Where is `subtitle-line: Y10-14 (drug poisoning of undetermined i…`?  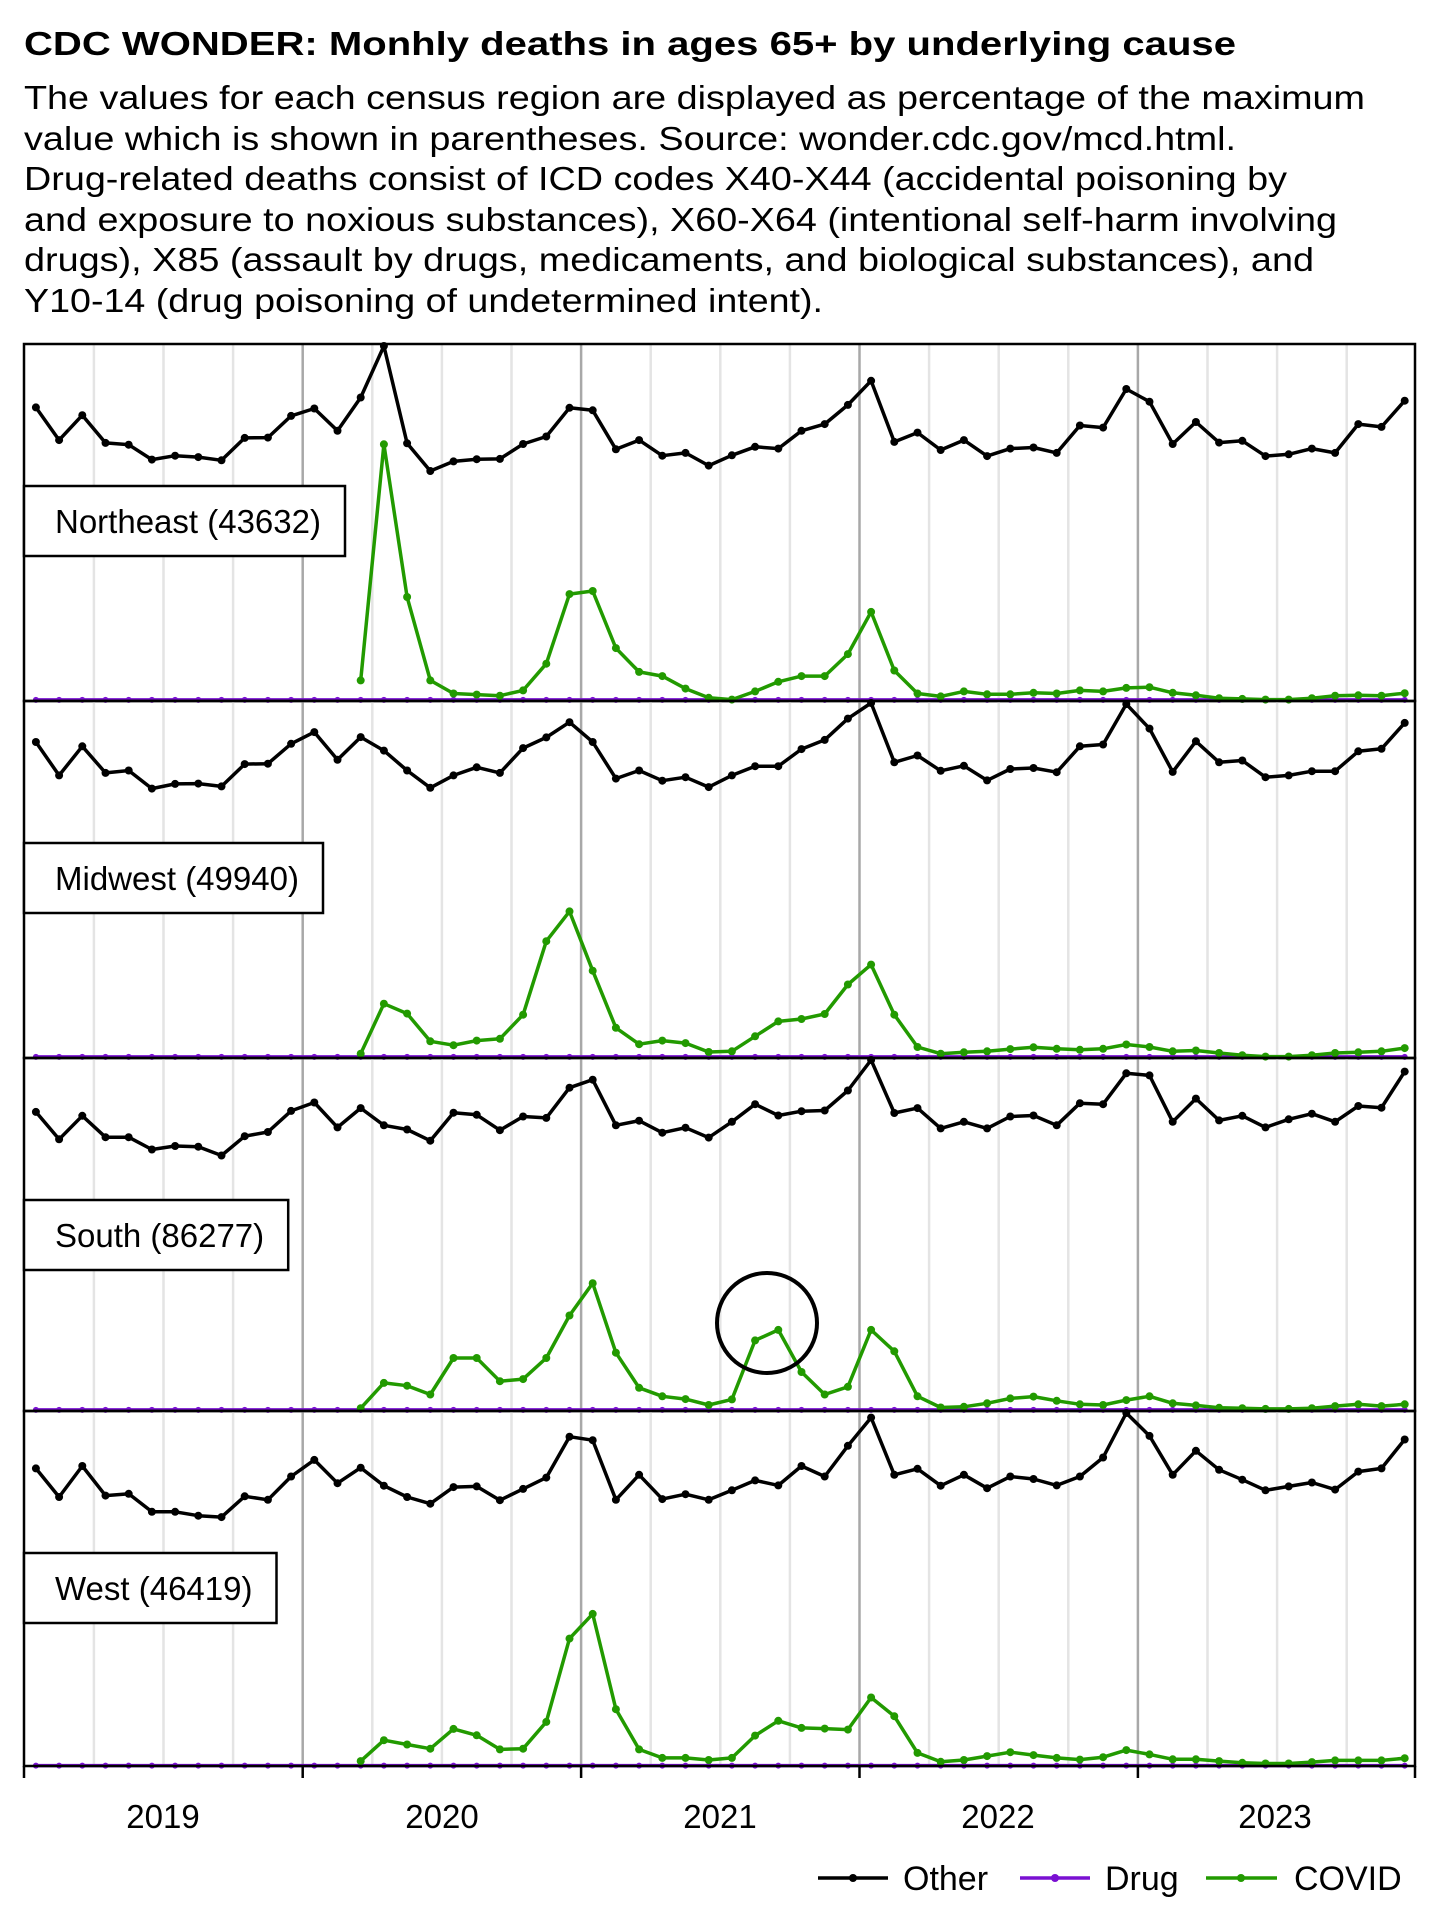 subtitle-line: Y10-14 (drug poisoning of undetermined i… is located at coordinates (423, 300).